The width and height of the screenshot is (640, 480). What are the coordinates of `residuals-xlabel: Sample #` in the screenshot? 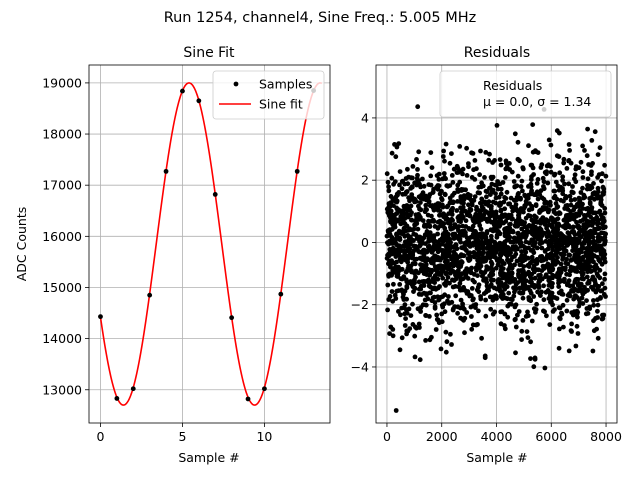 It's located at (496, 457).